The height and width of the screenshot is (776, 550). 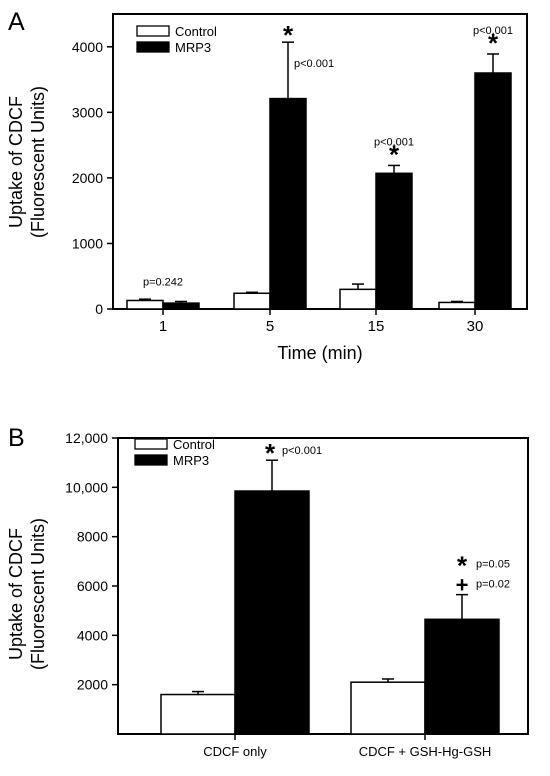 What do you see at coordinates (493, 565) in the screenshot?
I see `p-value-label: p=0.05` at bounding box center [493, 565].